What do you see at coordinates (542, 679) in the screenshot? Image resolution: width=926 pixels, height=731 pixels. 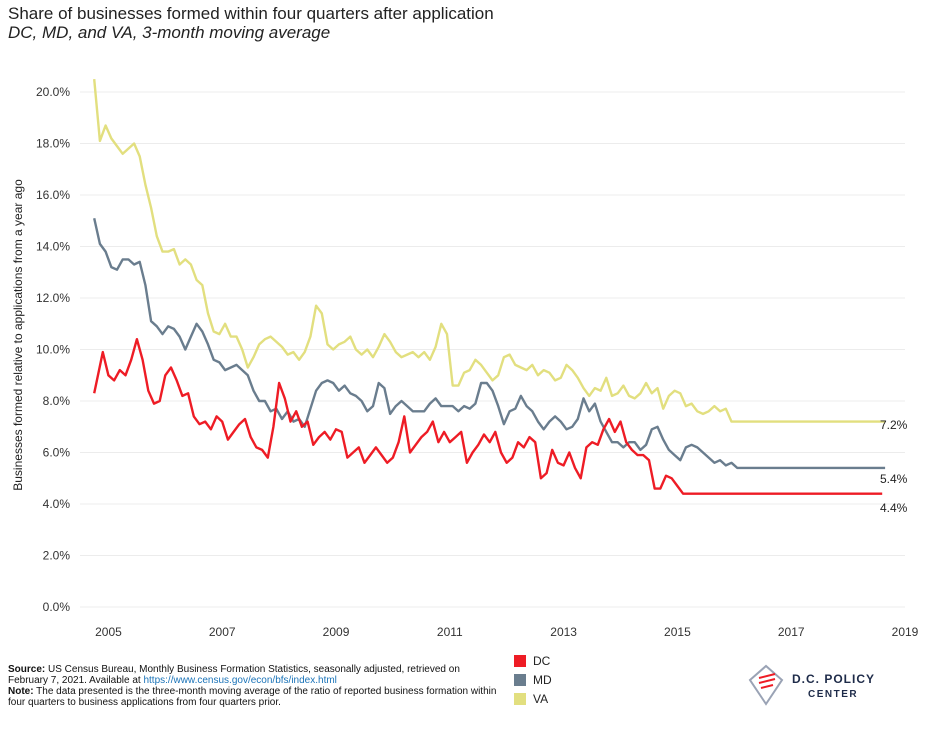 I see `legend-label-md: MD` at bounding box center [542, 679].